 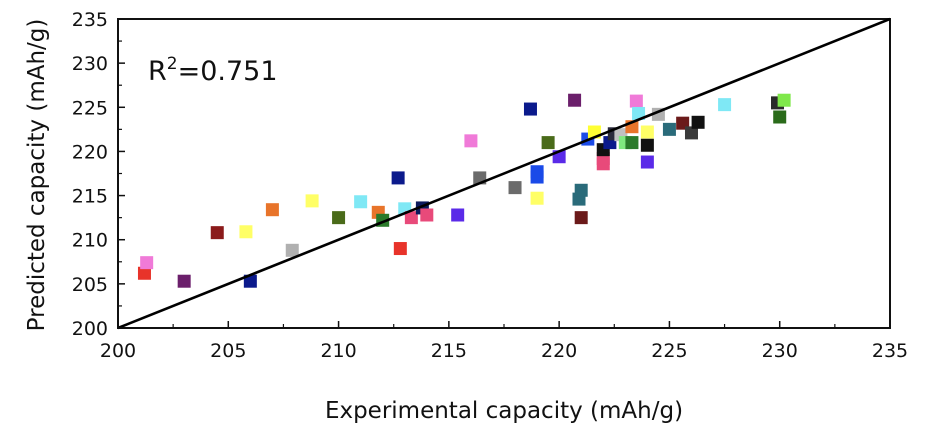 I want to click on y-axis-title: Predicted capacity (mAh/g), so click(x=37, y=175).